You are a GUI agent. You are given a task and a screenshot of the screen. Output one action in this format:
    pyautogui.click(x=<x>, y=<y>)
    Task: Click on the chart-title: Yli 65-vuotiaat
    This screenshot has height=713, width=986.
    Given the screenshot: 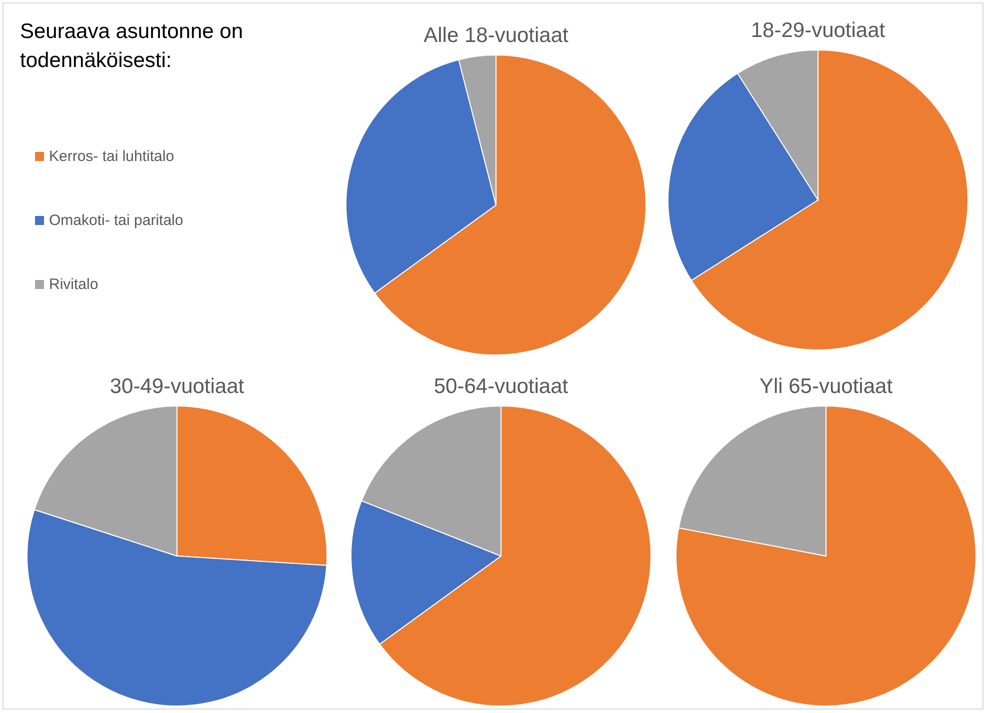 What is the action you would take?
    pyautogui.click(x=826, y=386)
    